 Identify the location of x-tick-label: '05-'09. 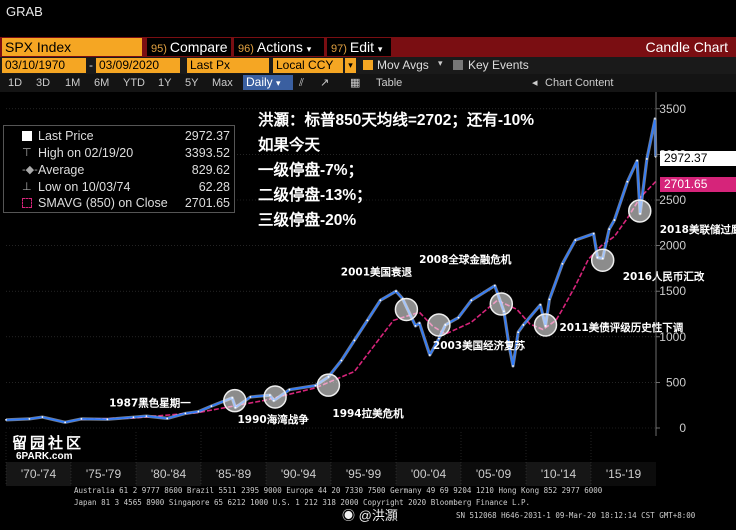
(494, 474).